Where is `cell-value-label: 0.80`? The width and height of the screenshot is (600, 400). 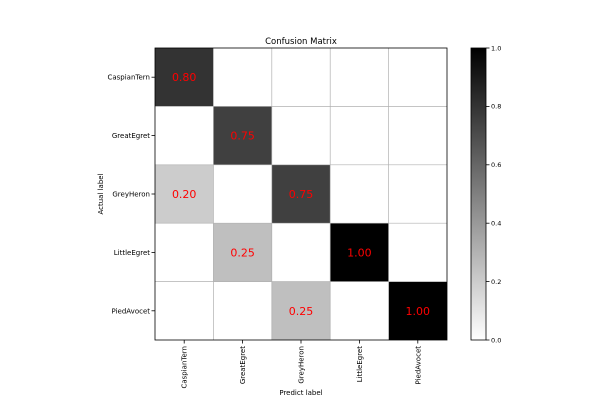 cell-value-label: 0.80 is located at coordinates (184, 77).